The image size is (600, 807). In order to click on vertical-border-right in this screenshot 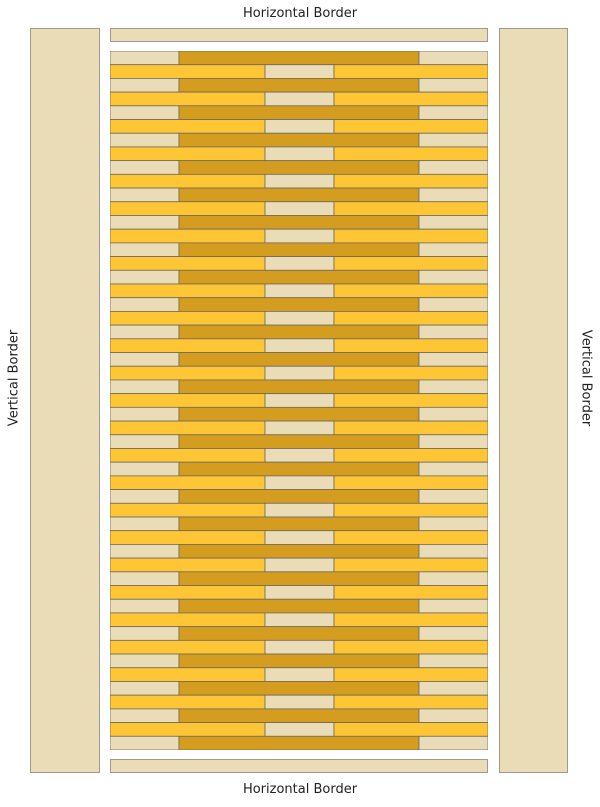, I will do `click(533, 400)`.